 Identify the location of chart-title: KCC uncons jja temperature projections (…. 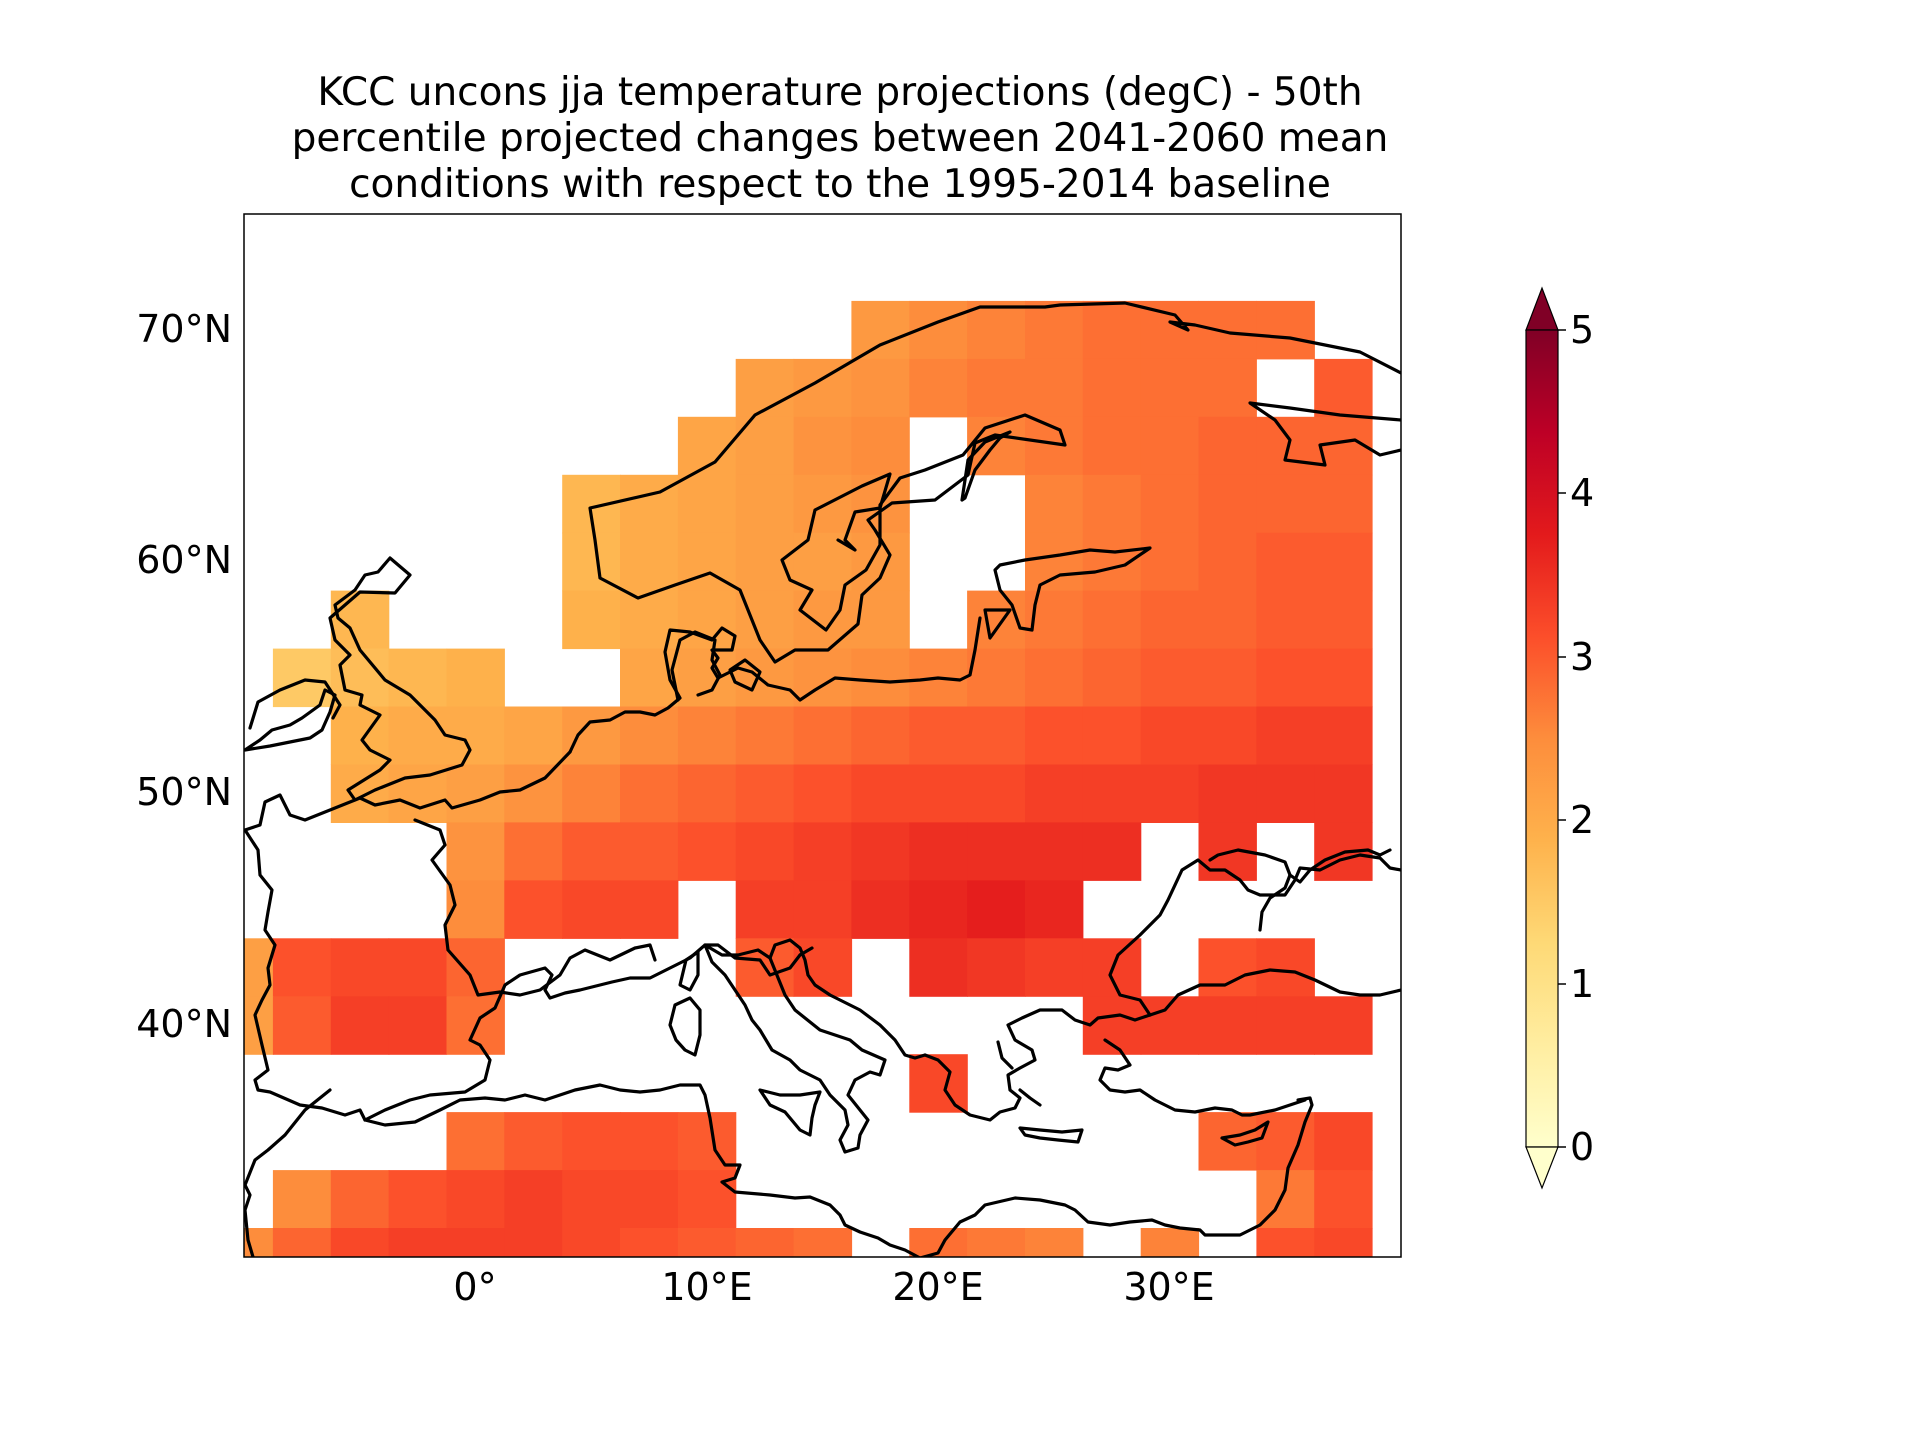
(840, 139).